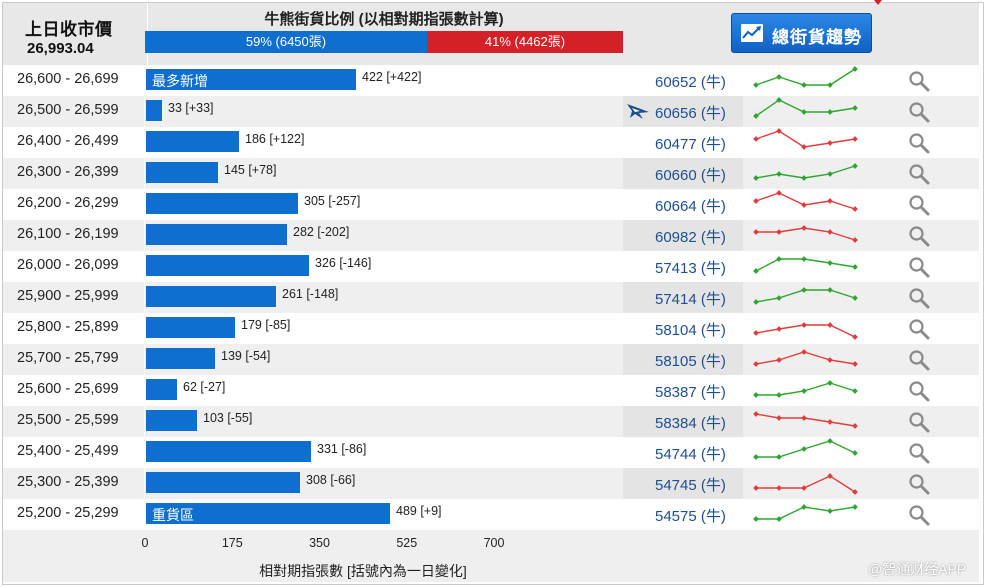  What do you see at coordinates (268, 513) in the screenshot?
I see `bar: 重貨區` at bounding box center [268, 513].